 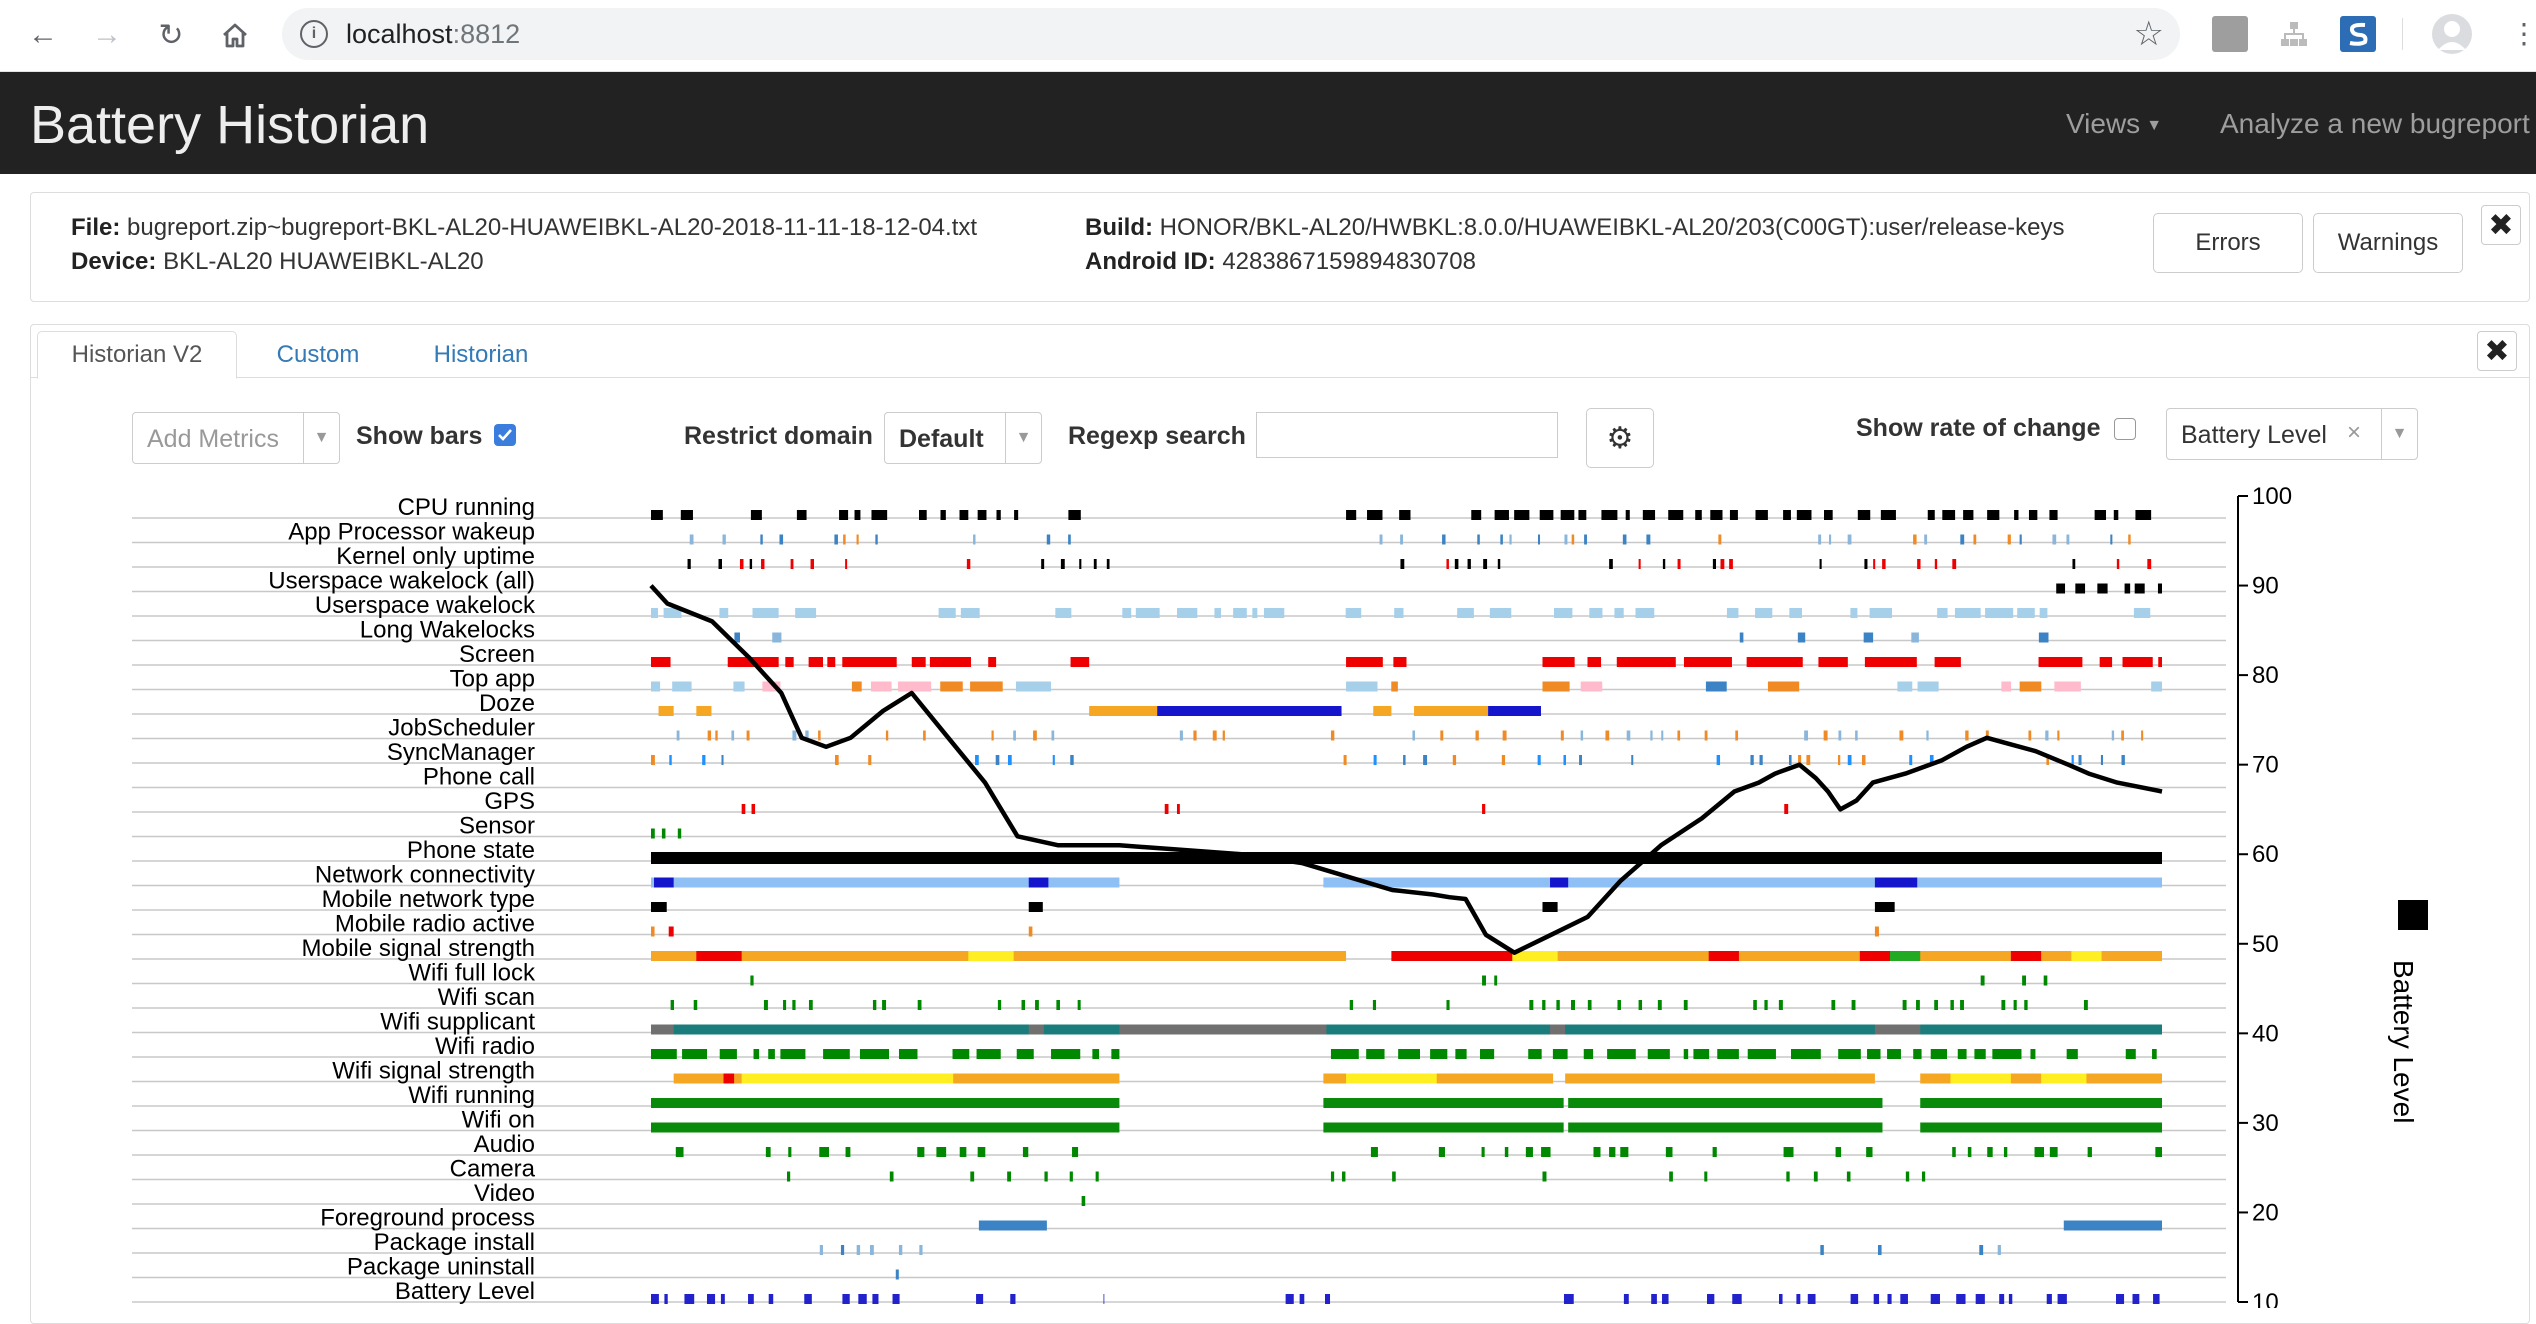 I want to click on extension-rp-icon, so click(x=2230, y=34).